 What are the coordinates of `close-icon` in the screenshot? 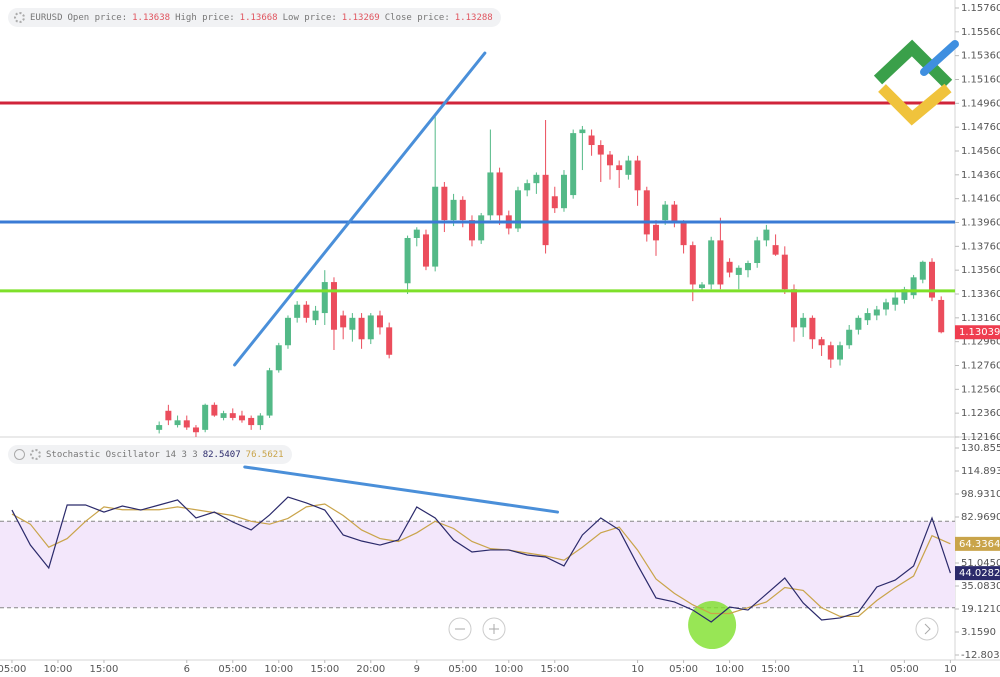 It's located at (19, 454).